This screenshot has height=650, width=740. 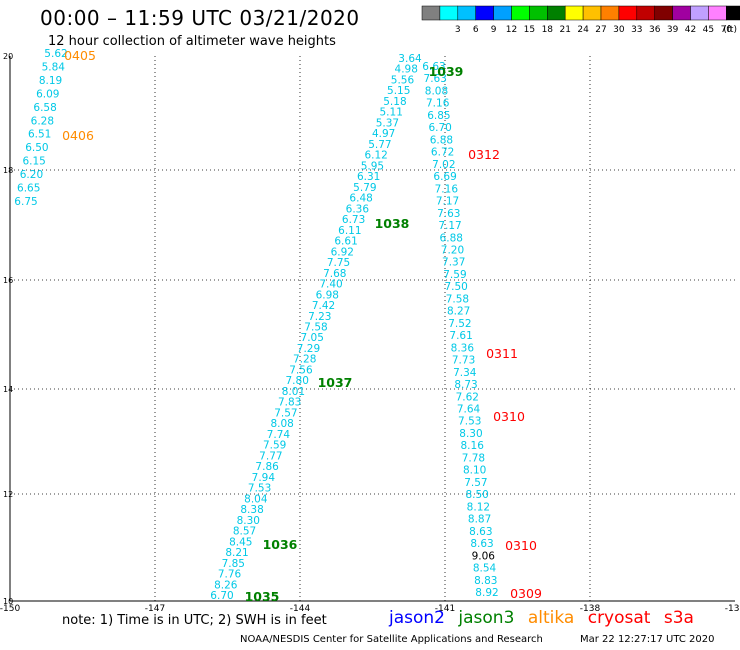 What do you see at coordinates (8, 494) in the screenshot?
I see `y-tick-label: 12` at bounding box center [8, 494].